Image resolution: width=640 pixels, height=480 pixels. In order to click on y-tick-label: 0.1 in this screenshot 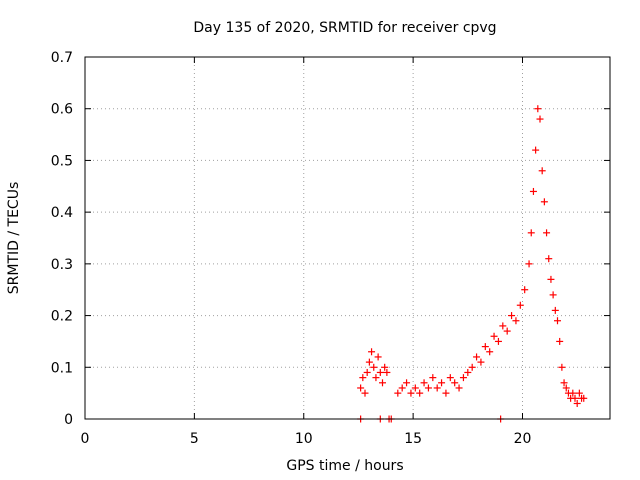, I will do `click(62, 368)`.